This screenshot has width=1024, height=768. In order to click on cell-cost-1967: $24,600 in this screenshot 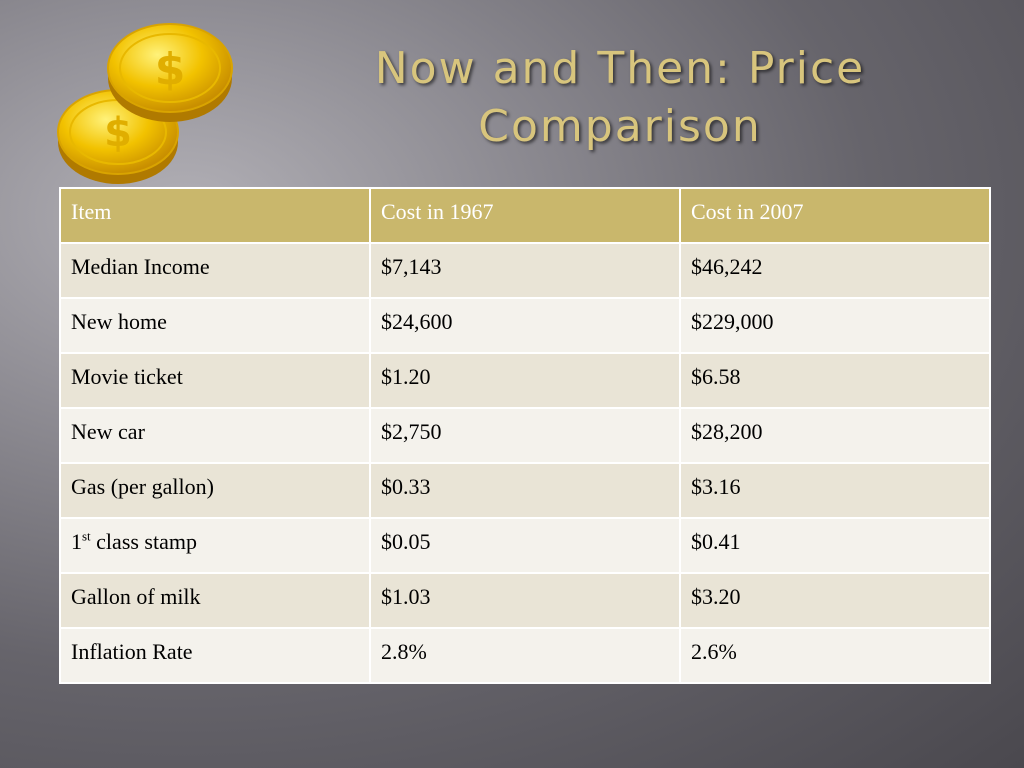, I will do `click(525, 325)`.